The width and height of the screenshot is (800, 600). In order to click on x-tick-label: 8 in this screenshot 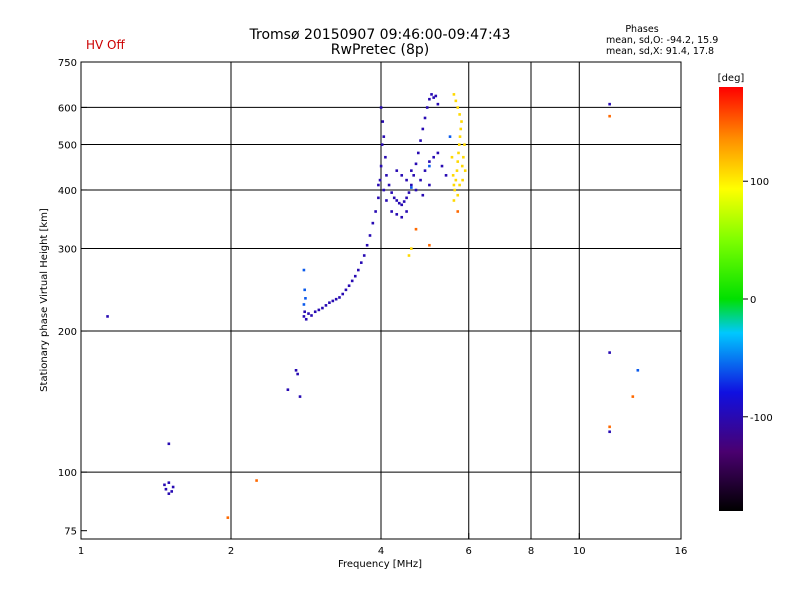, I will do `click(531, 551)`.